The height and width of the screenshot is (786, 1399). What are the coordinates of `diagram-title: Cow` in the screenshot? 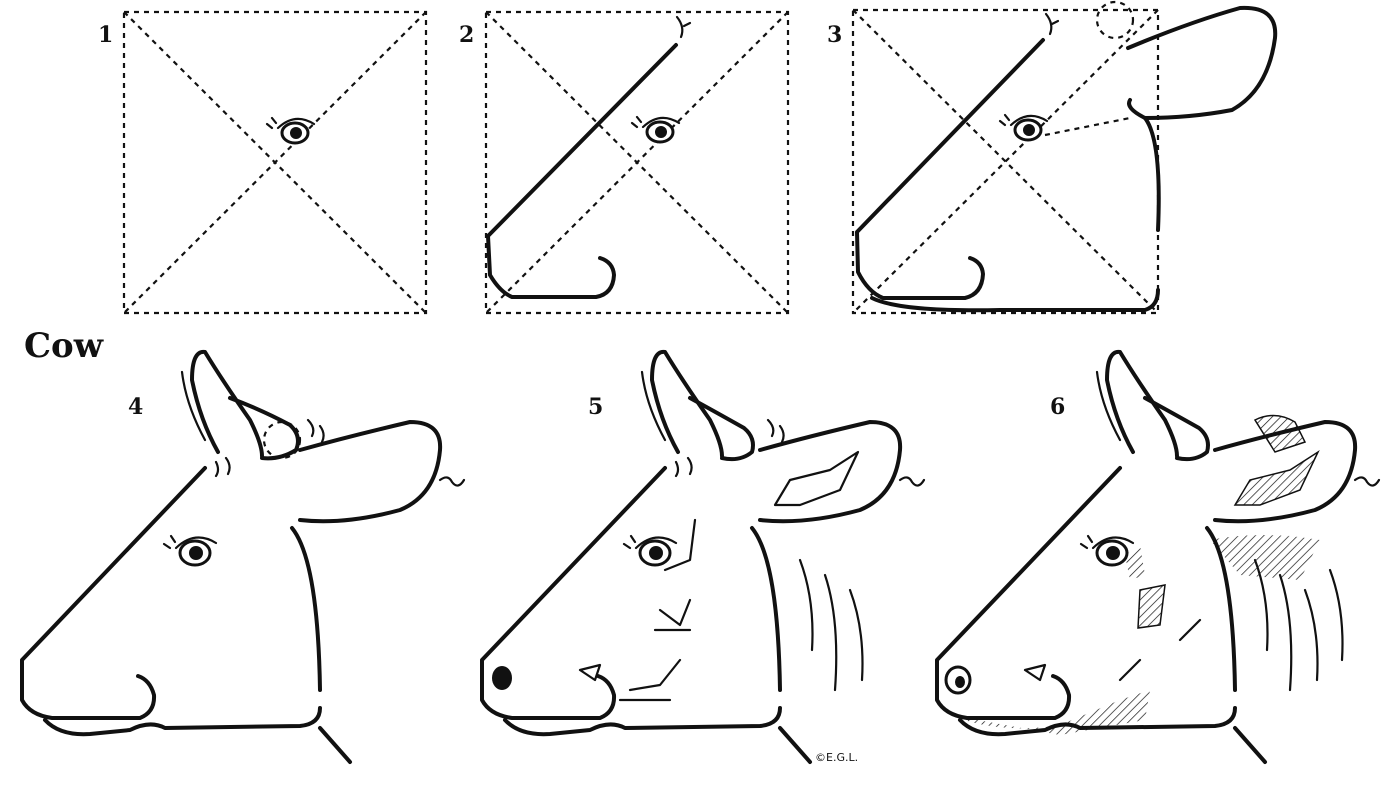 It's located at (64, 346).